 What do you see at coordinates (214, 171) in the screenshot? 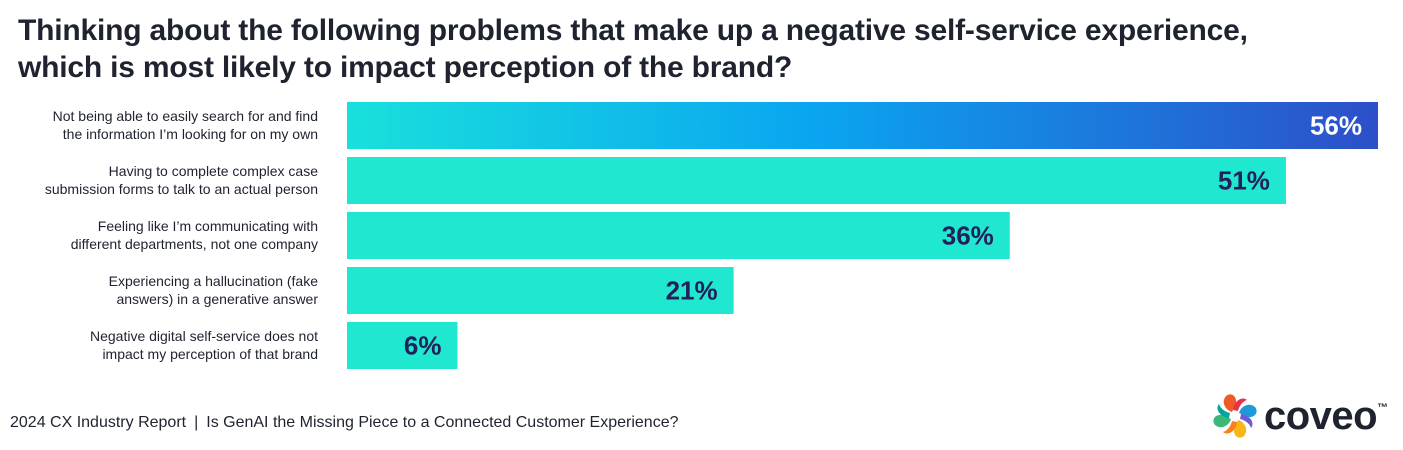
I see `category-label-2-line-1: Having to complete complex case` at bounding box center [214, 171].